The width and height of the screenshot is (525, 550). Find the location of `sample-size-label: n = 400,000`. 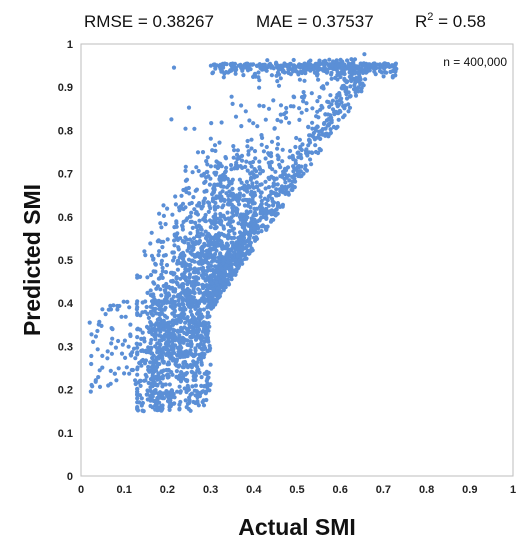

sample-size-label: n = 400,000 is located at coordinates (475, 62).